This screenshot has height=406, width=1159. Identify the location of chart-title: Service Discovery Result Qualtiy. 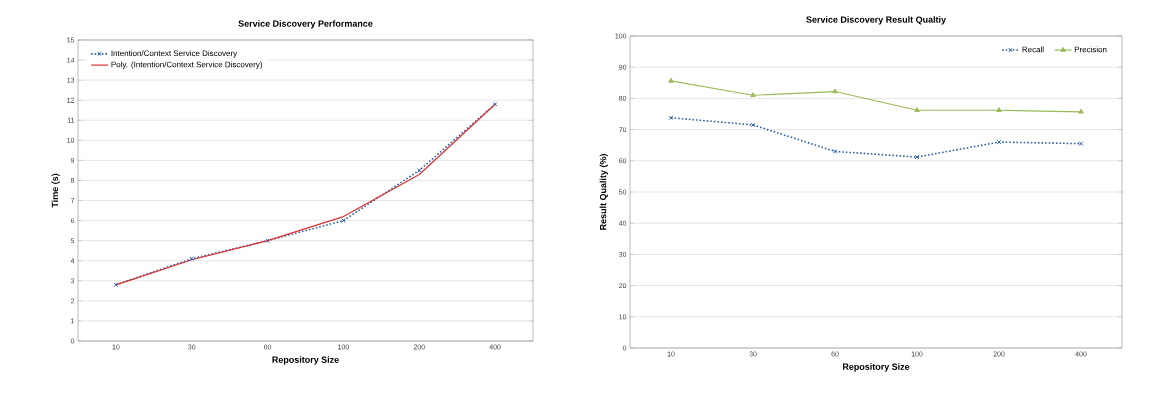
(876, 20).